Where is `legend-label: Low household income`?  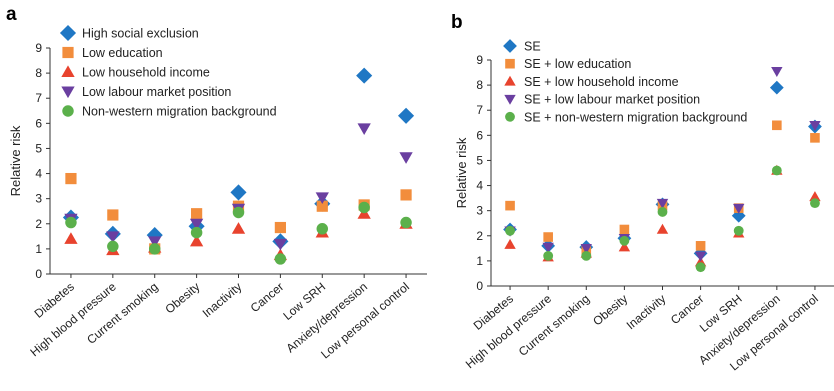
legend-label: Low household income is located at coordinates (146, 73).